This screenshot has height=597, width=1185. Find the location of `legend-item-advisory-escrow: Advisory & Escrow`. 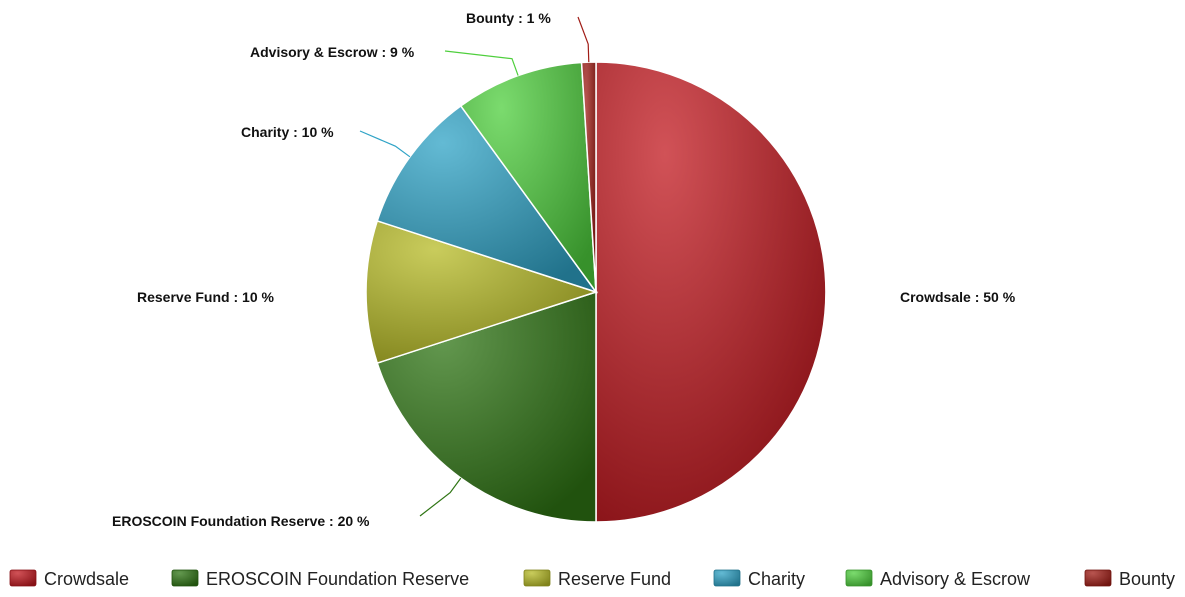

legend-item-advisory-escrow: Advisory & Escrow is located at coordinates (938, 579).